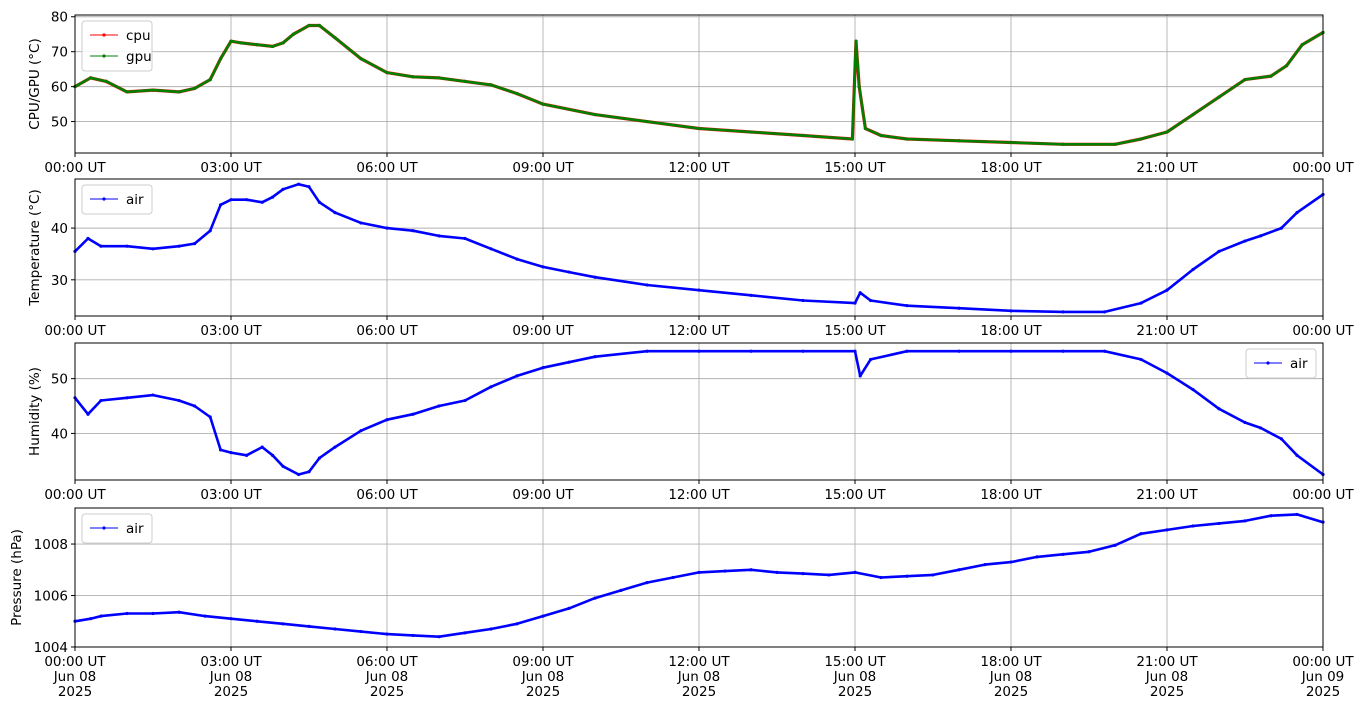 This screenshot has height=712, width=1364. What do you see at coordinates (1281, 363) in the screenshot?
I see `legend-box` at bounding box center [1281, 363].